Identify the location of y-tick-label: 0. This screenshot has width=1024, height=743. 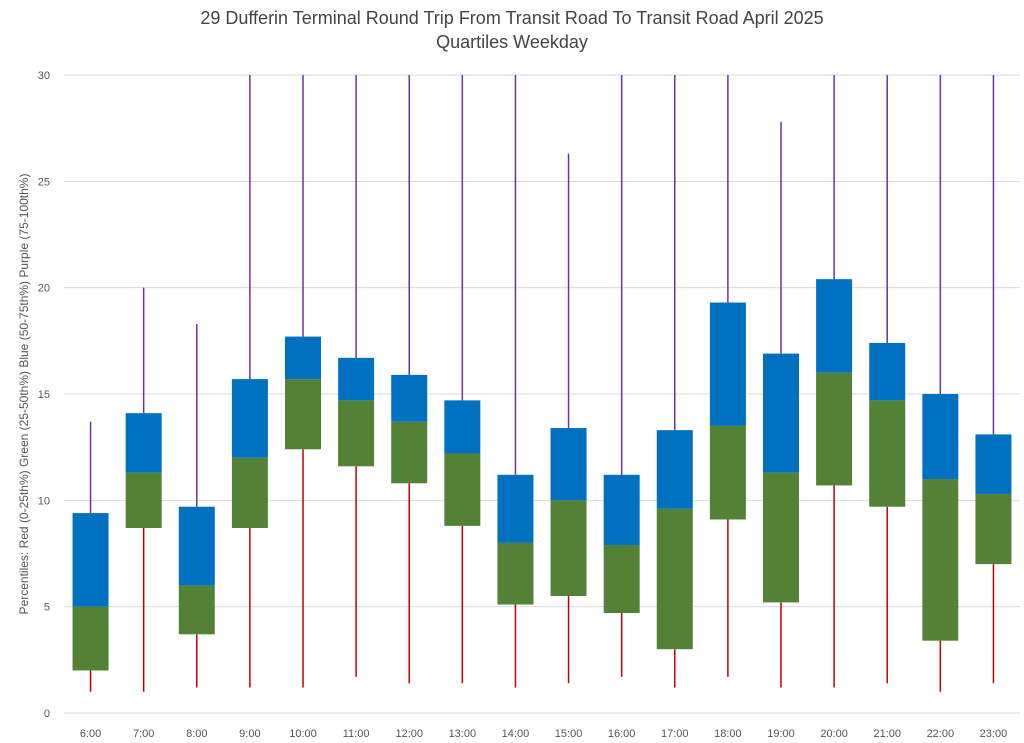
(47, 714).